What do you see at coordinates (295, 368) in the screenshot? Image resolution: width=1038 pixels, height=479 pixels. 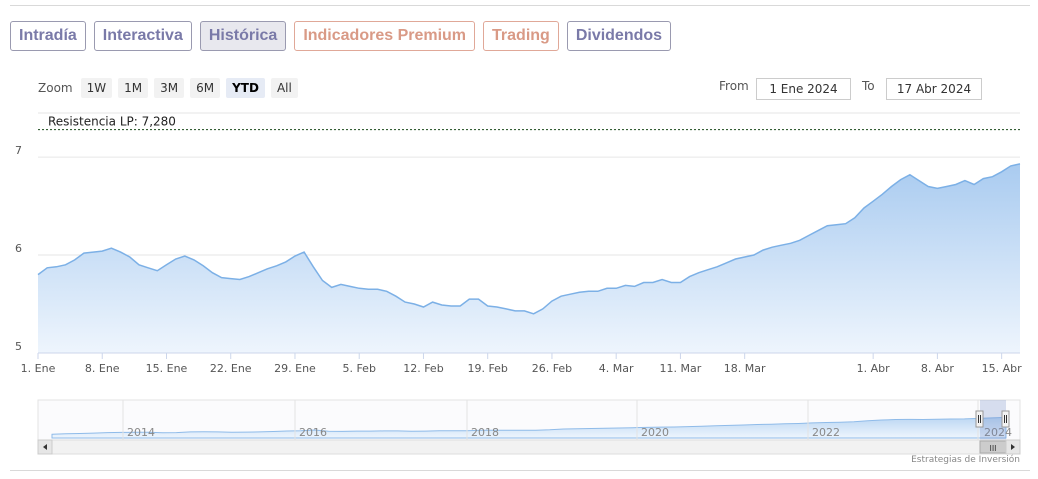 I see `x-tick-label: 29. Ene` at bounding box center [295, 368].